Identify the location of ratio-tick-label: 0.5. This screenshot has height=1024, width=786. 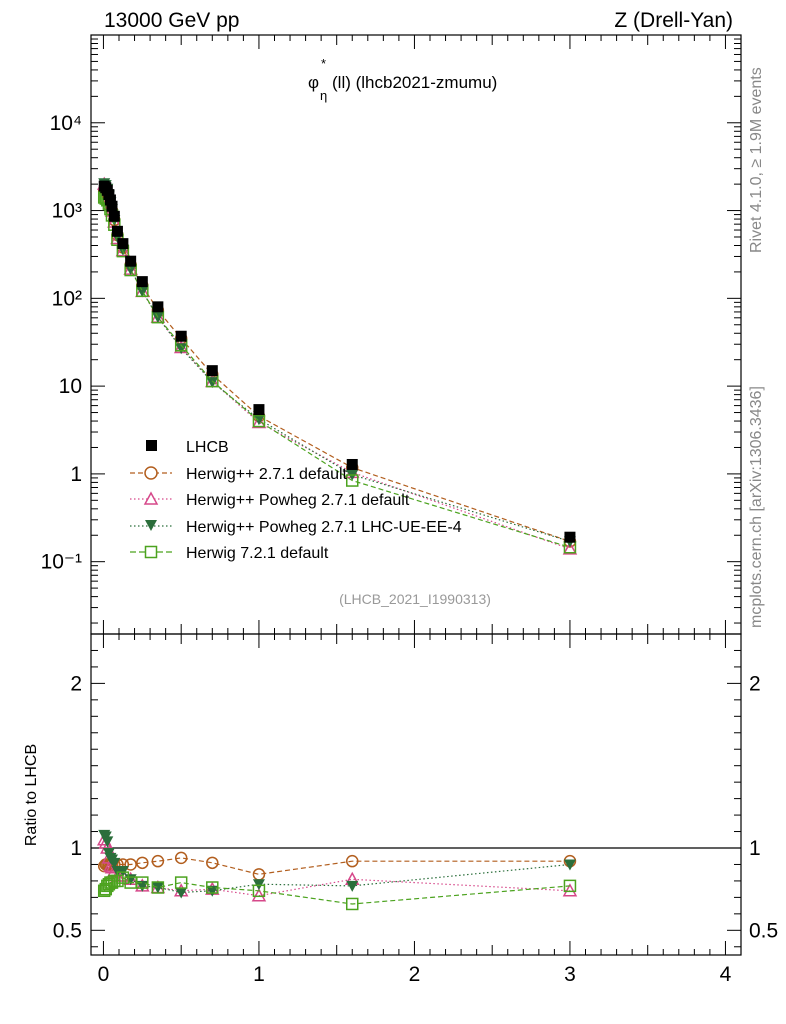
(67, 930).